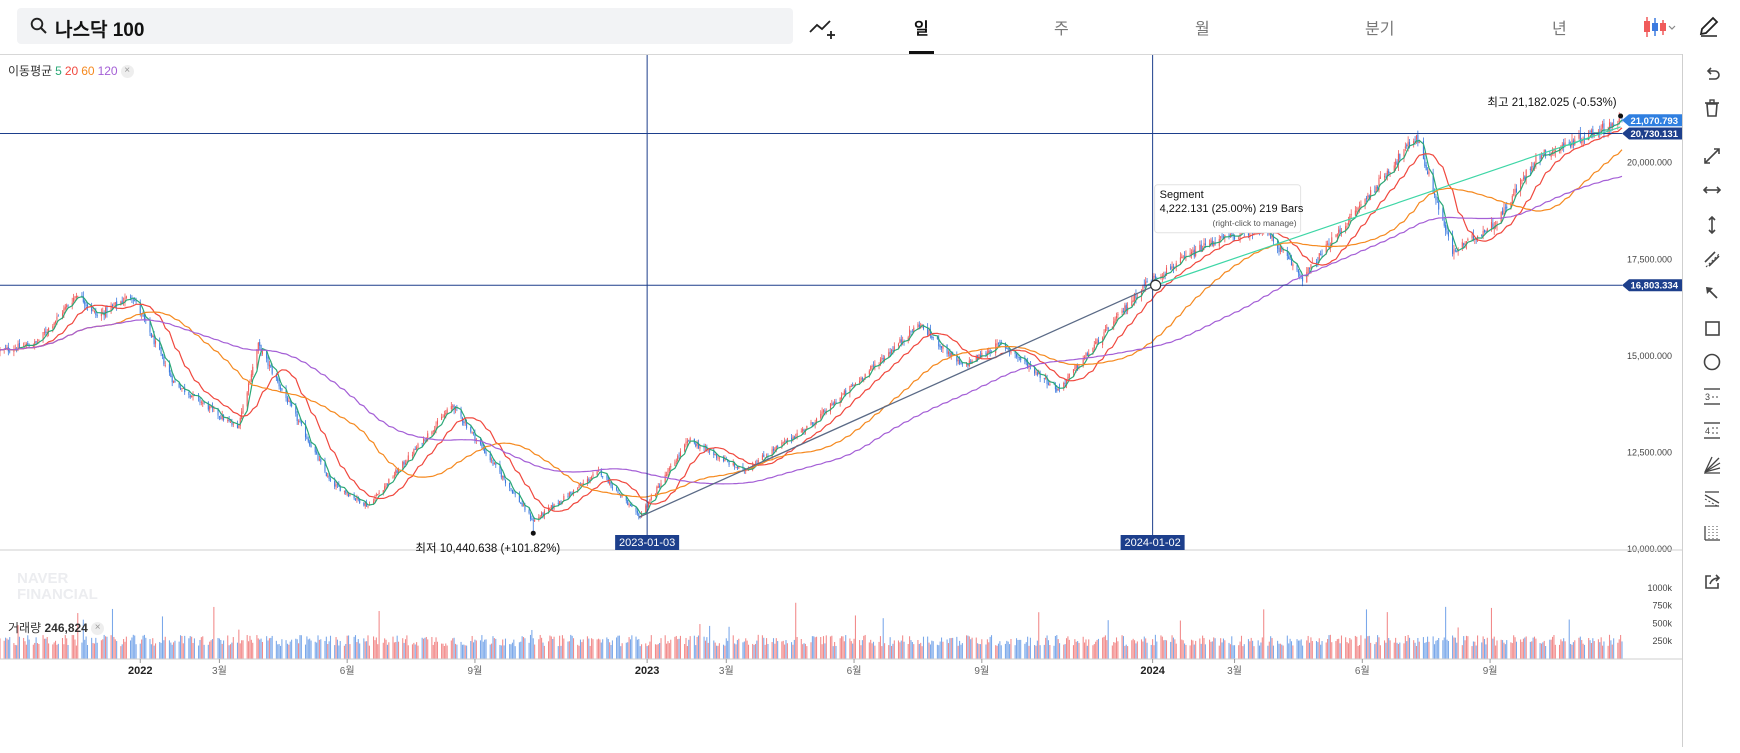  Describe the element at coordinates (897, 401) in the screenshot. I see `segment-line` at that location.